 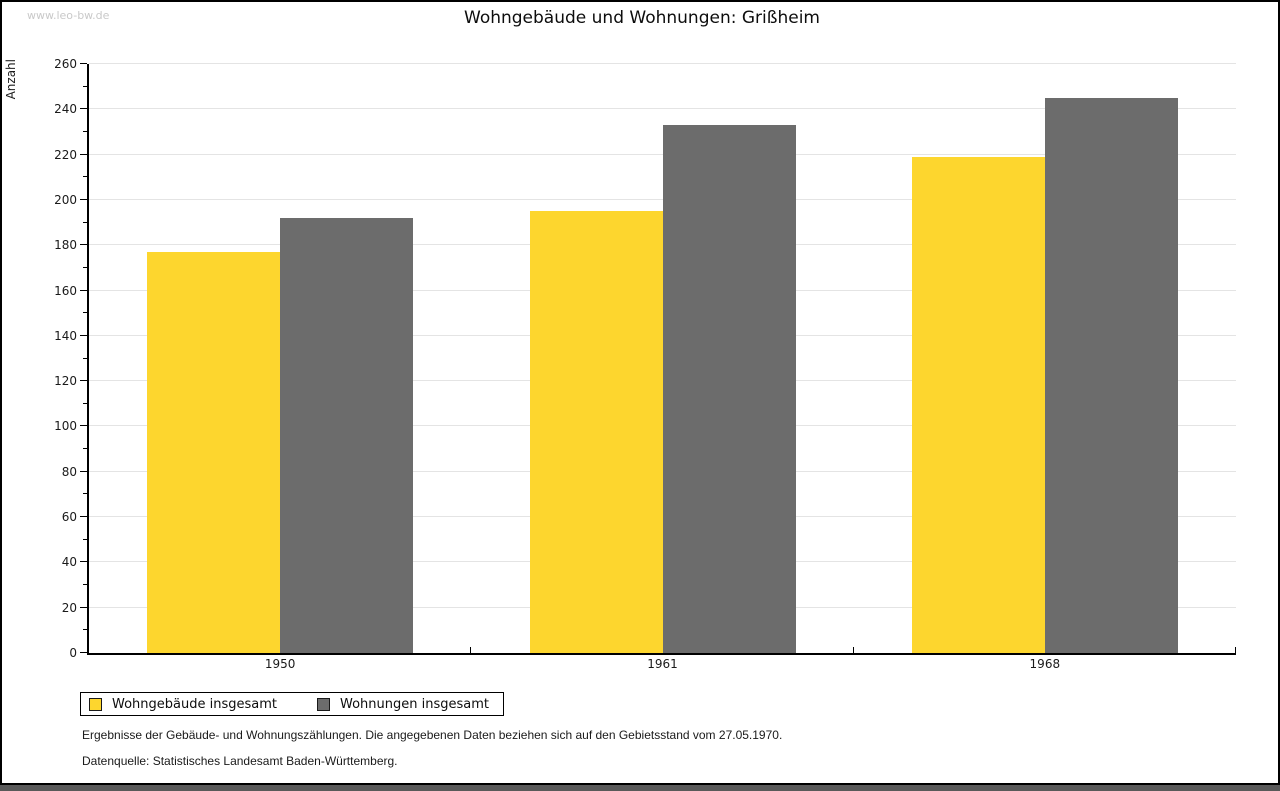 What do you see at coordinates (978, 404) in the screenshot?
I see `bar-wohngeb-ude-insgesamt-1968` at bounding box center [978, 404].